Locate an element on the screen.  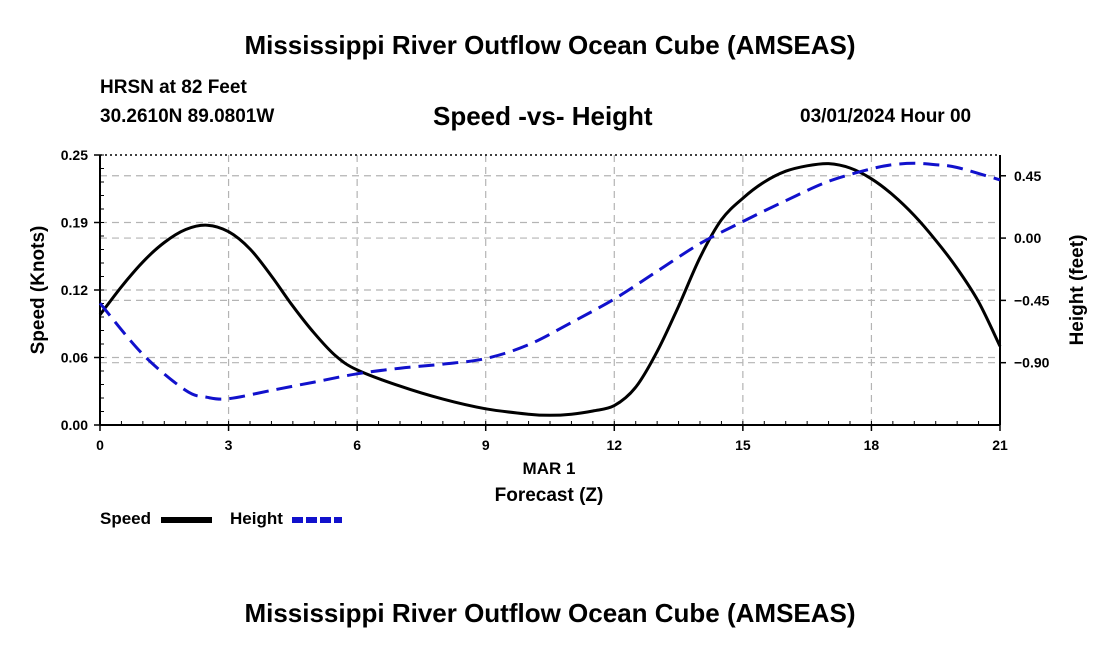
y-tick-label: 0.19 is located at coordinates (74, 223).